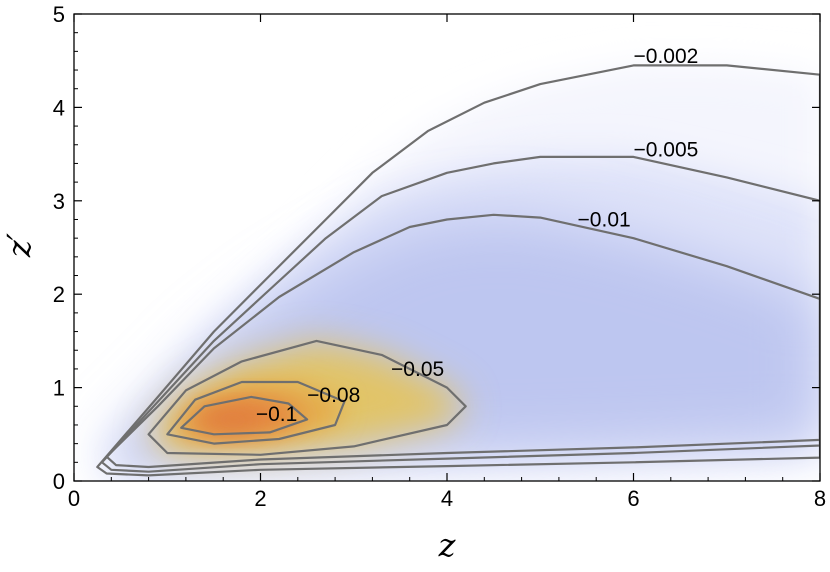 This screenshot has width=830, height=572. What do you see at coordinates (447, 545) in the screenshot?
I see `x-axis-label: z` at bounding box center [447, 545].